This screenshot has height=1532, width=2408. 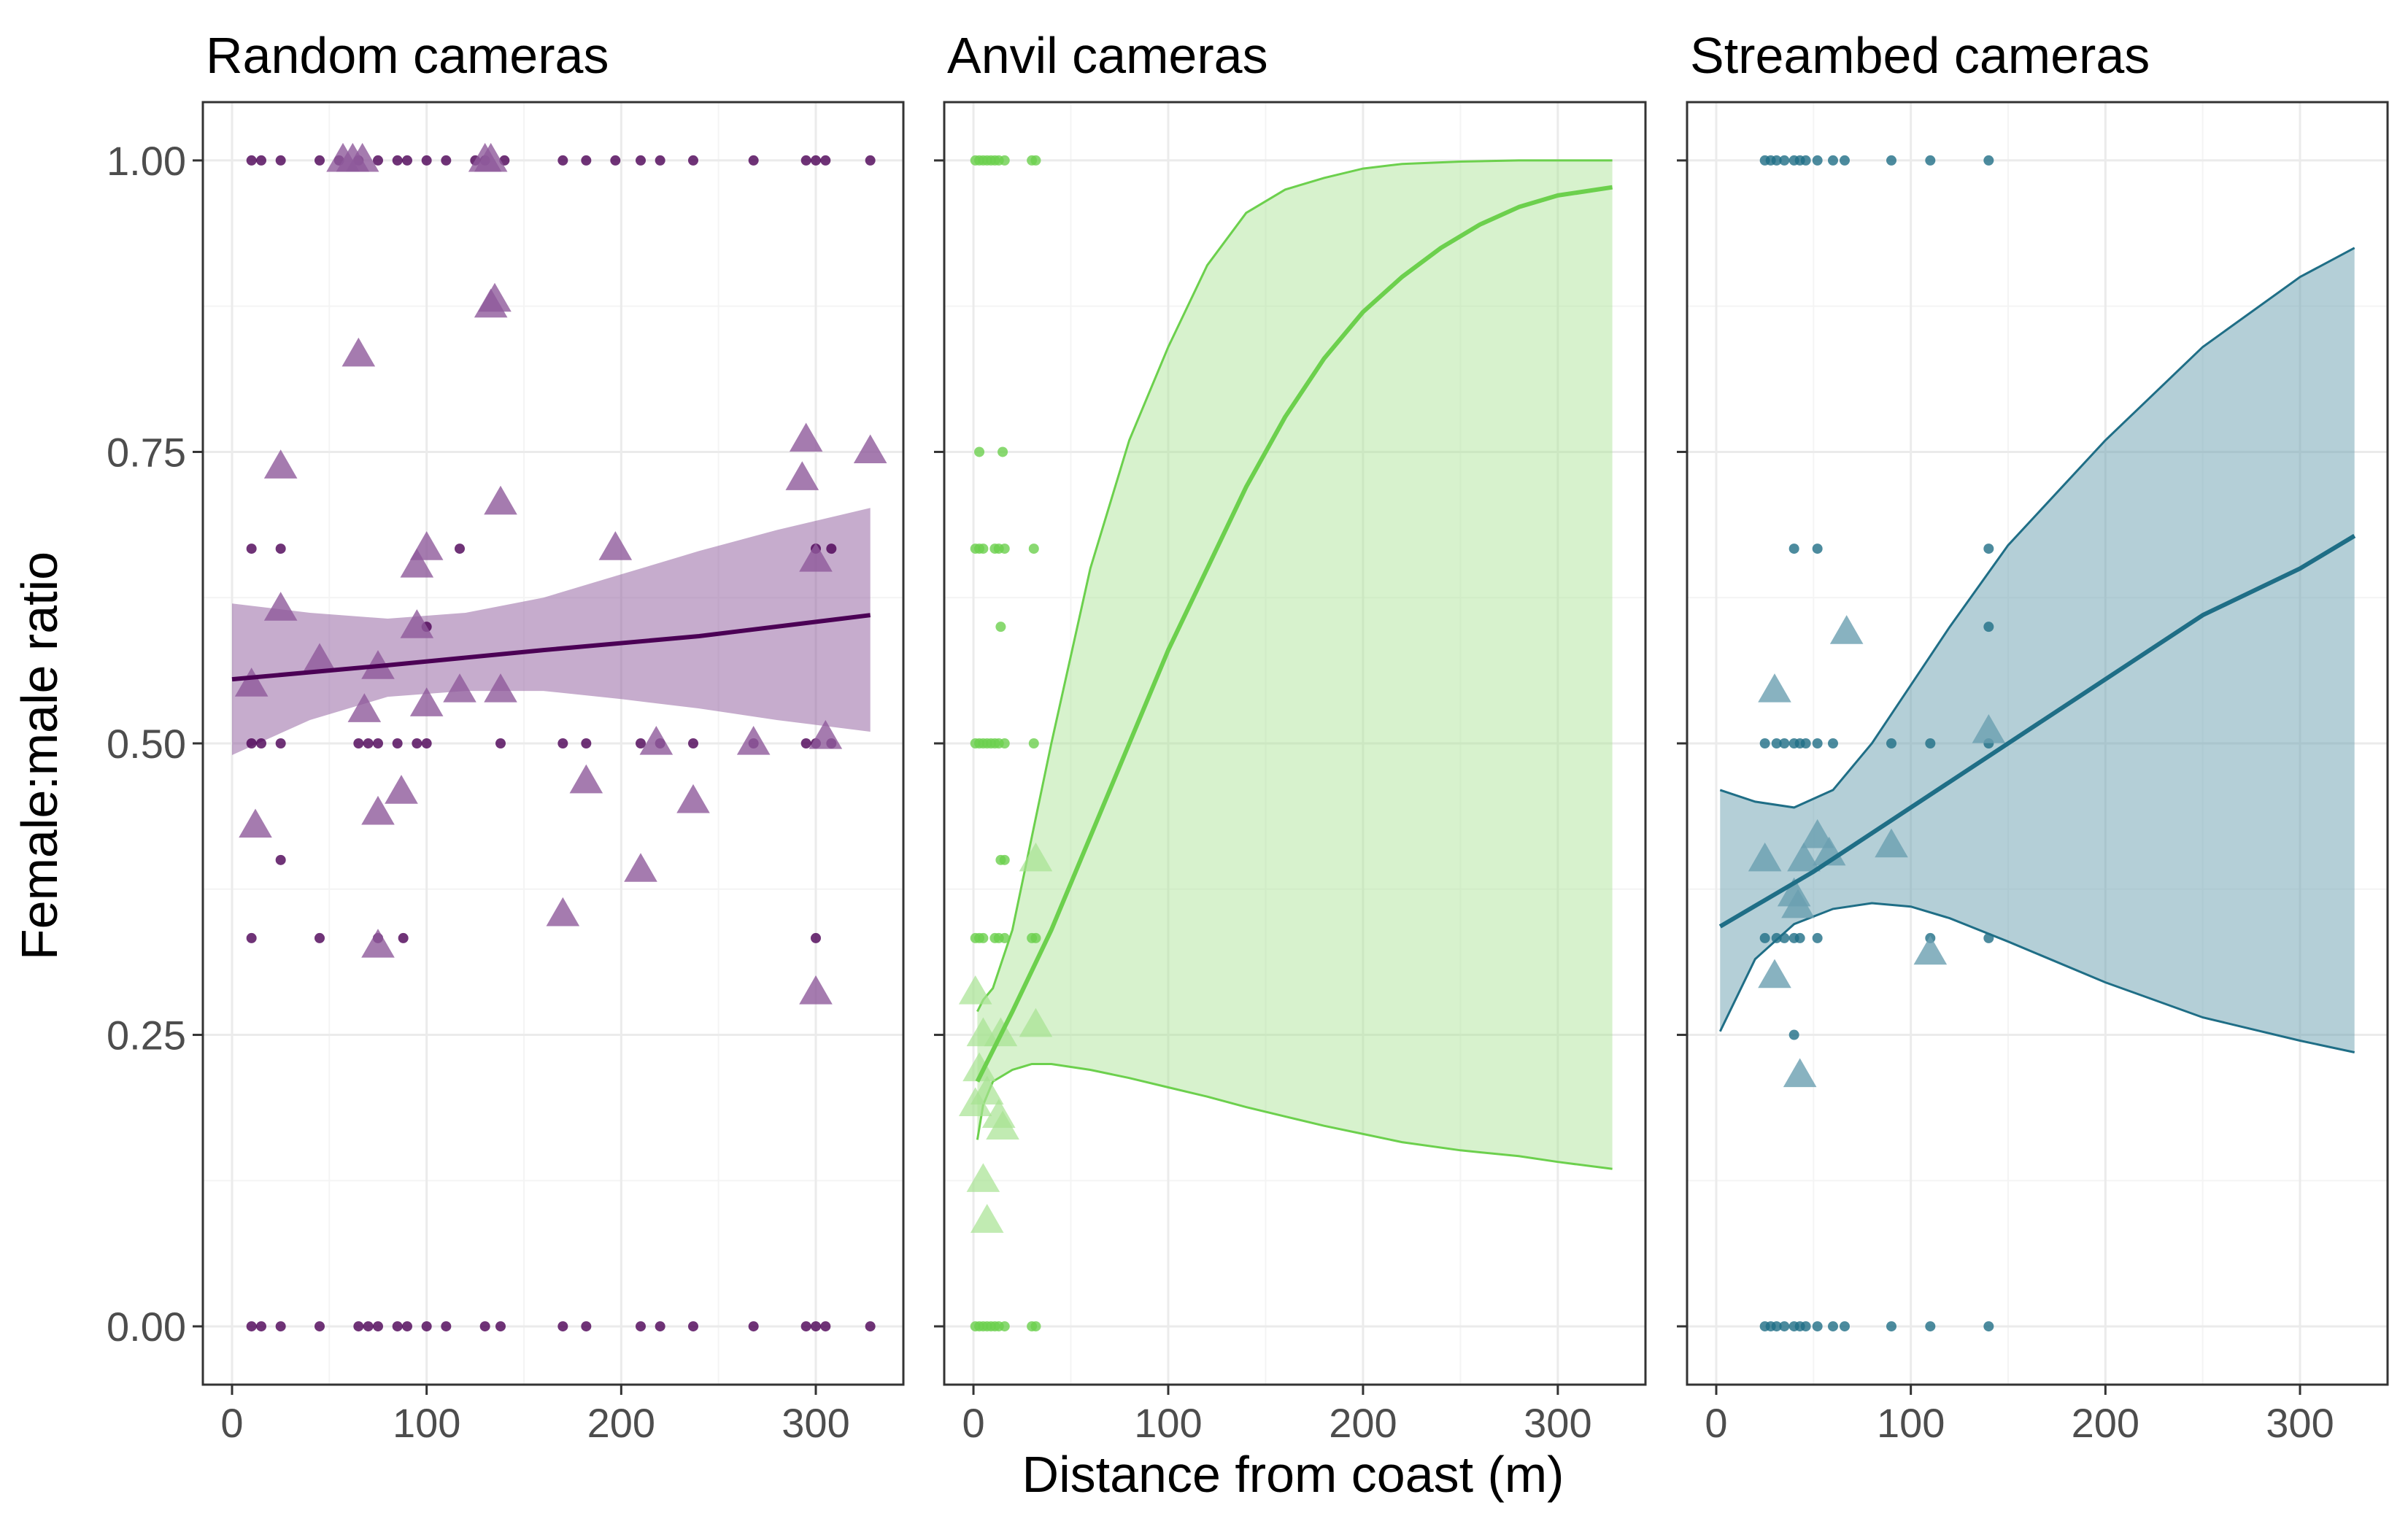 What do you see at coordinates (2300, 1423) in the screenshot?
I see `x-tick-label: 300` at bounding box center [2300, 1423].